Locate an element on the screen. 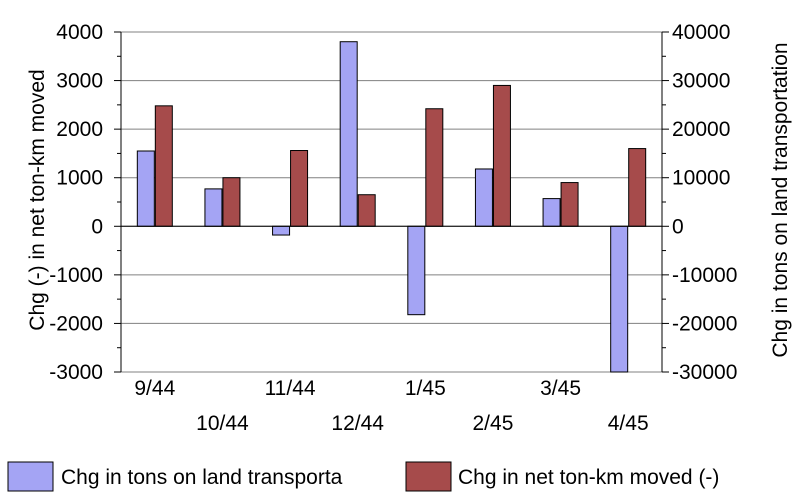 The height and width of the screenshot is (500, 799). right-tick-label: 10000 is located at coordinates (701, 178).